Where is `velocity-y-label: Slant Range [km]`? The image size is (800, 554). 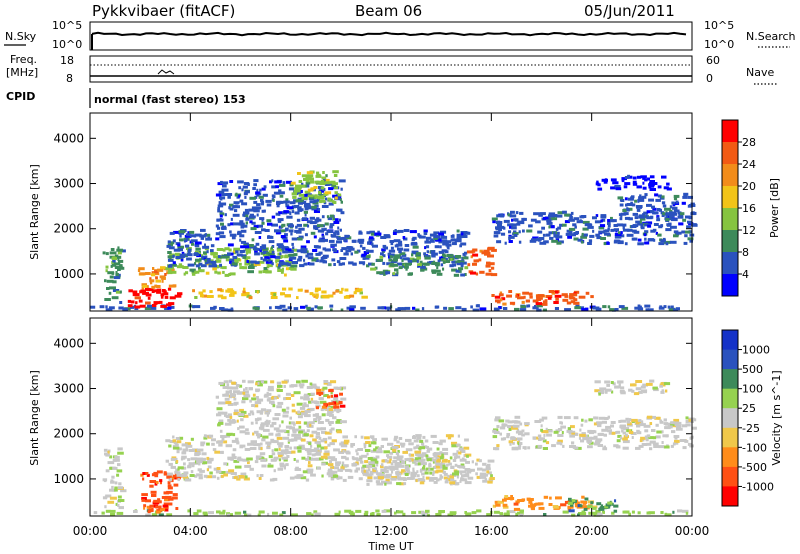 velocity-y-label: Slant Range [km] is located at coordinates (34, 418).